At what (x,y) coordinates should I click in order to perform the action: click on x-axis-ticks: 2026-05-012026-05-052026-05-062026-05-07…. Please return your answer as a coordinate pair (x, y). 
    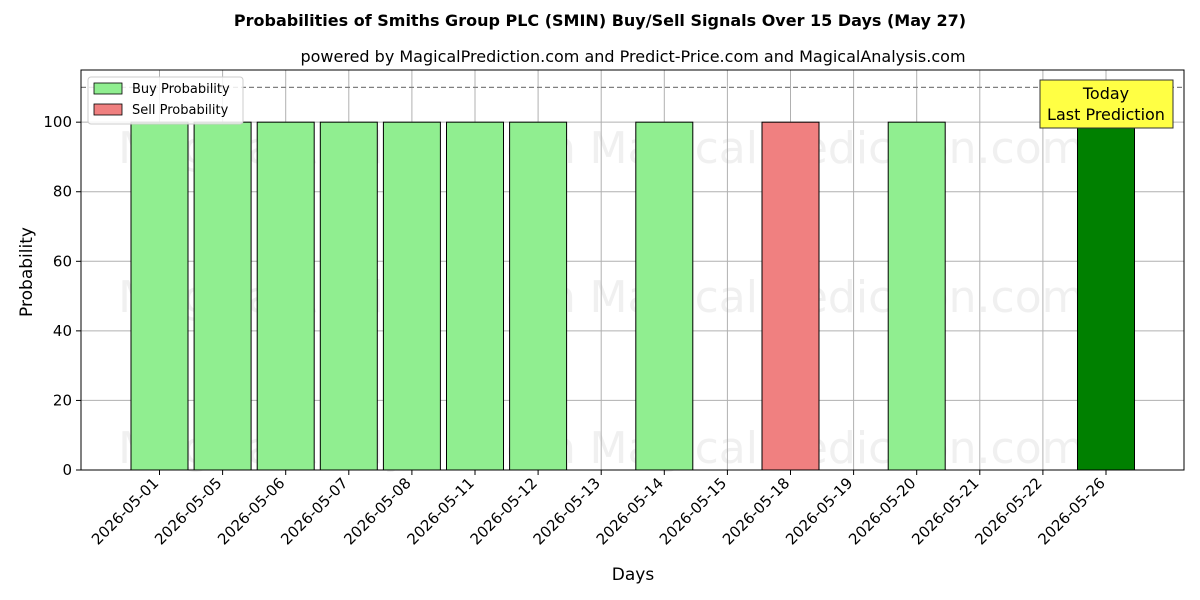
    Looking at the image, I should click on (598, 509).